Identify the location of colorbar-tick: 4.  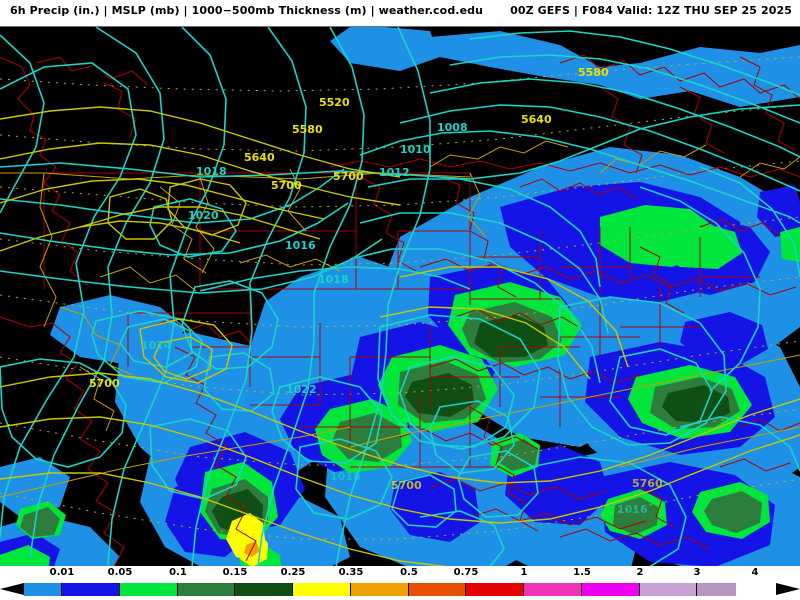
(755, 572).